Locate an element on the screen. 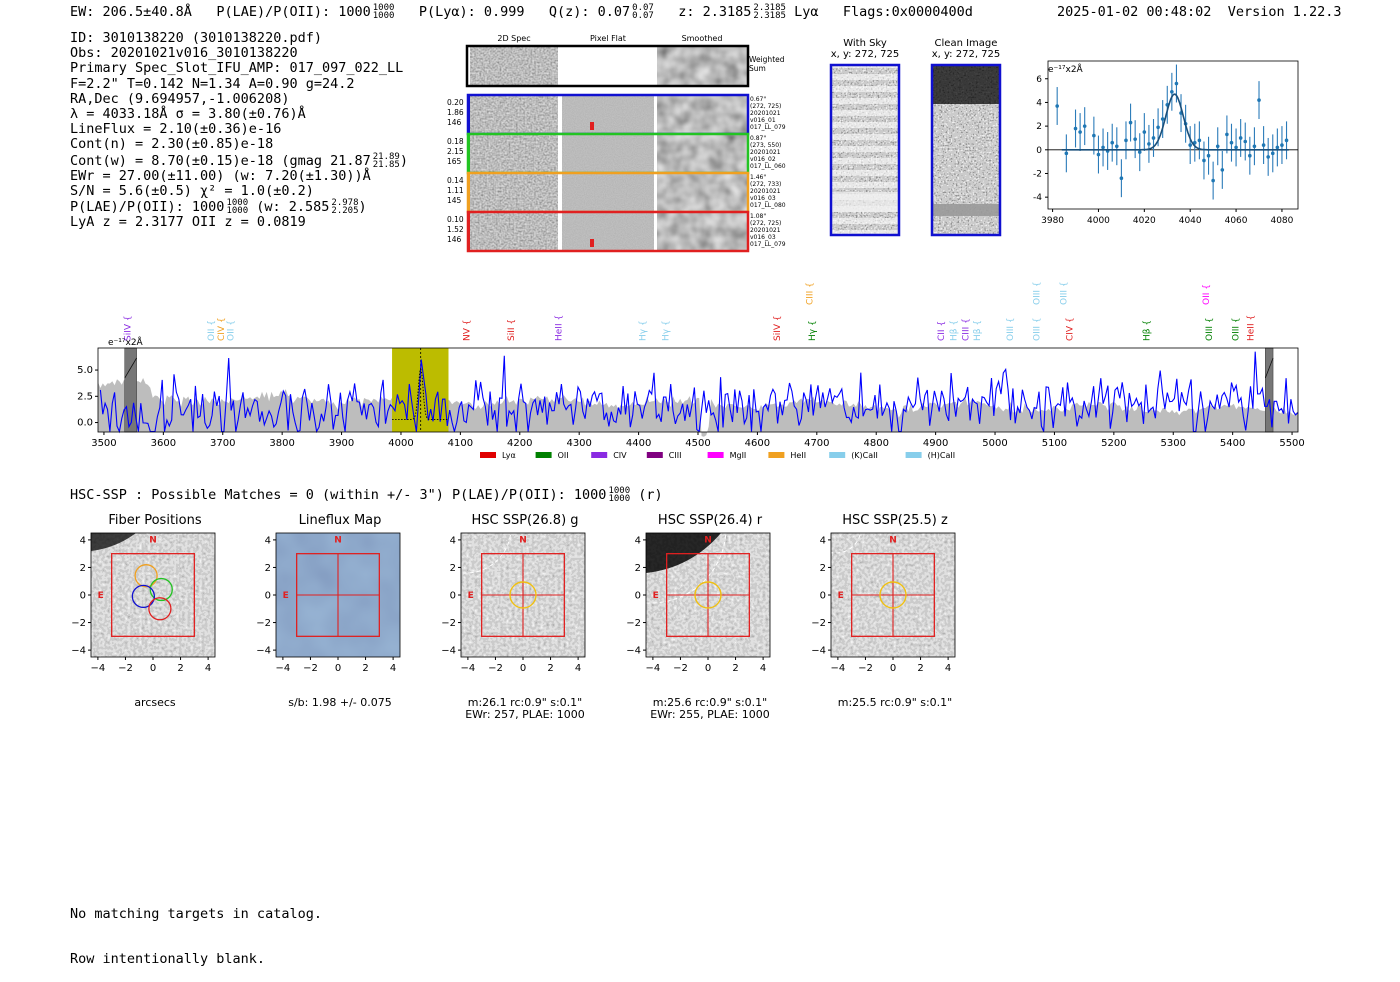 The image size is (1400, 982). spectrum-xtick-label-15: 4900 is located at coordinates (935, 443).